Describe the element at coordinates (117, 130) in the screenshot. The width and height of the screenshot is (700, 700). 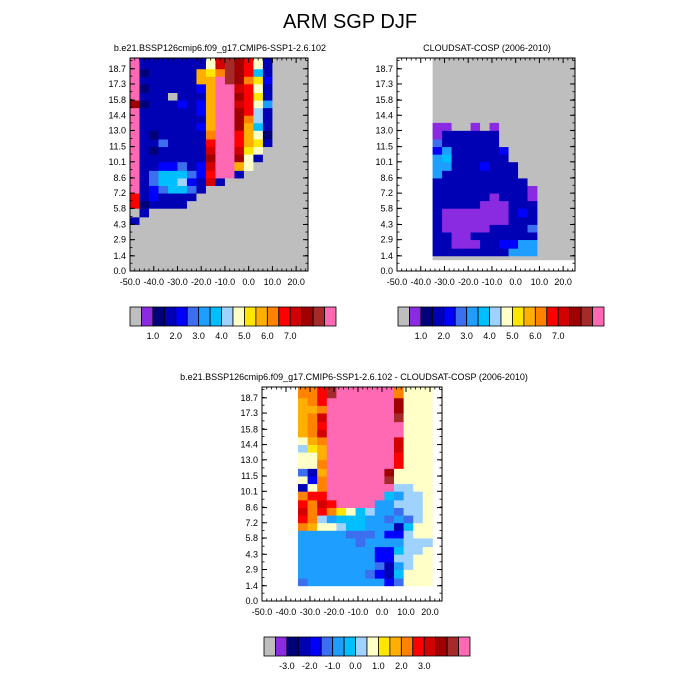
I see `y-tick-label: 13.0` at that location.